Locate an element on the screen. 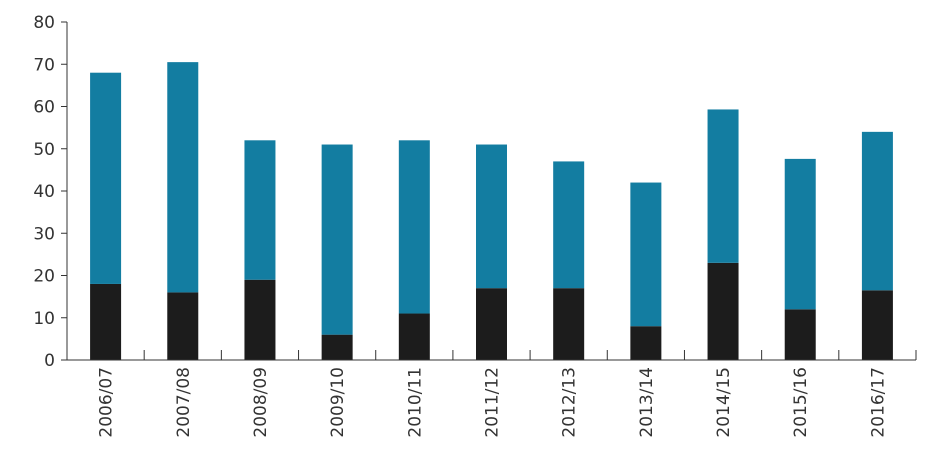 The height and width of the screenshot is (458, 929). y-tick-label: 80 is located at coordinates (44, 23).